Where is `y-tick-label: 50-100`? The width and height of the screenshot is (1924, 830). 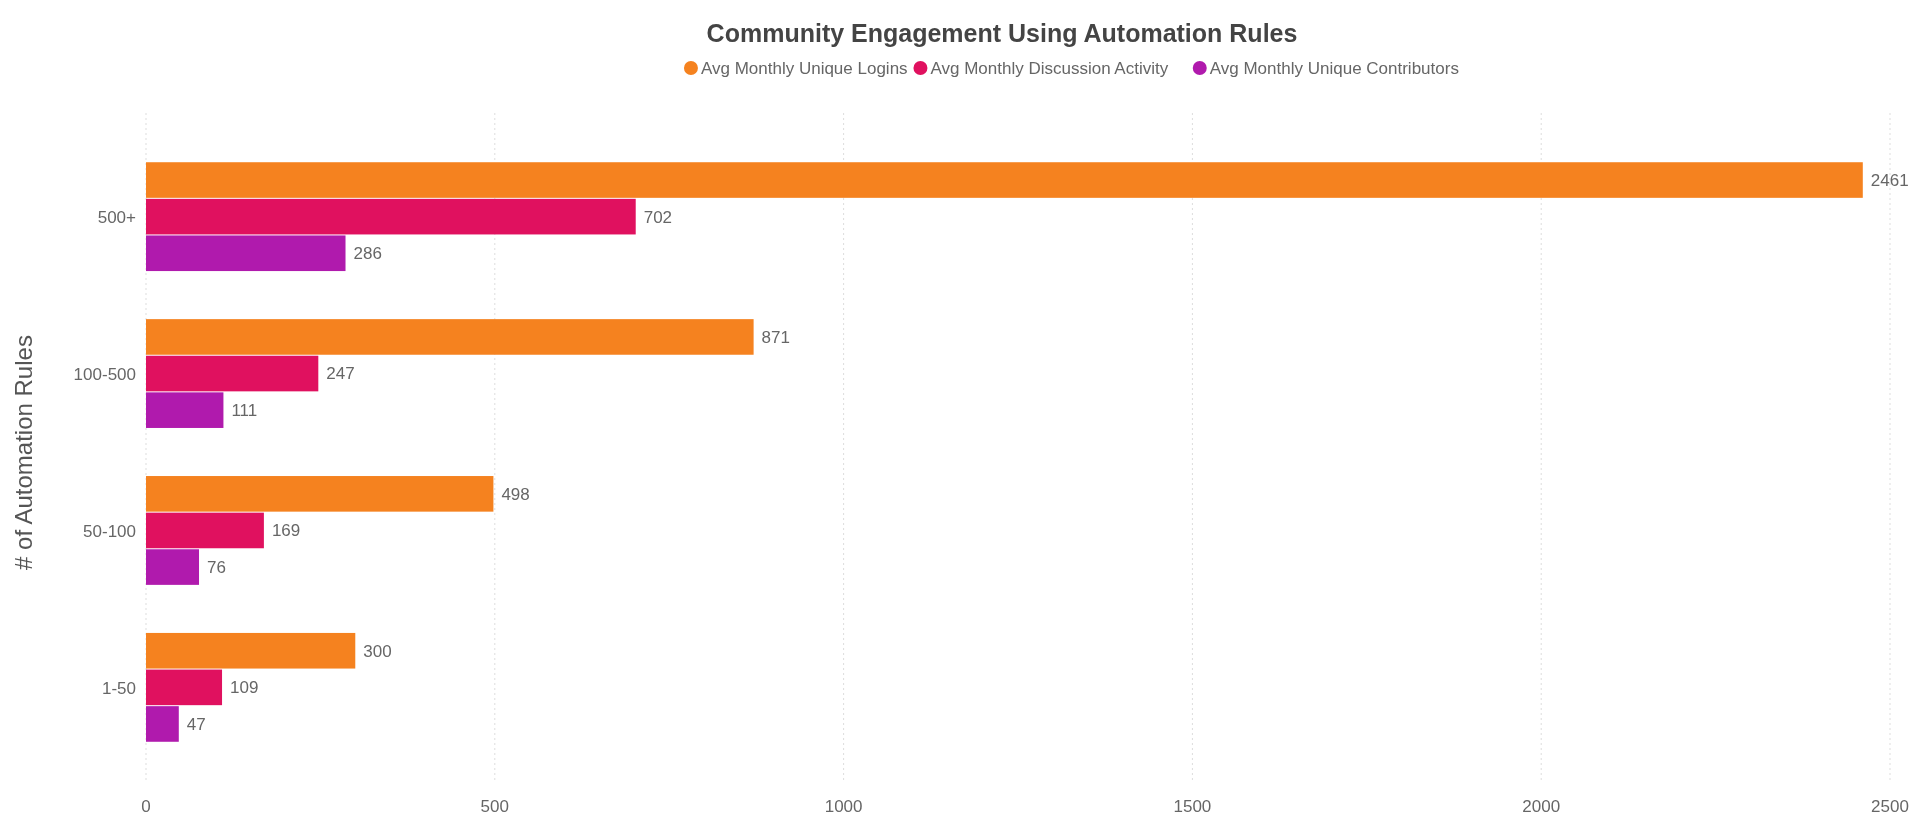
y-tick-label: 50-100 is located at coordinates (109, 531).